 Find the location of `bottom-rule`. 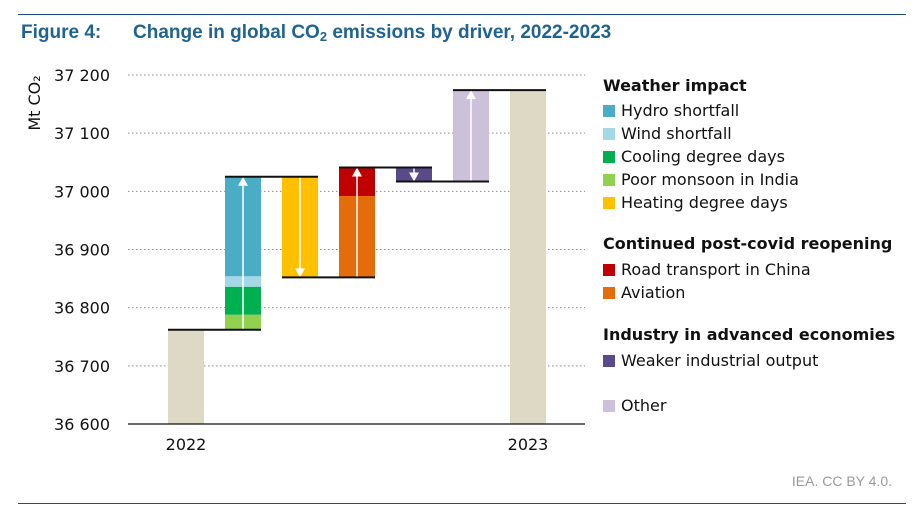

bottom-rule is located at coordinates (462, 503).